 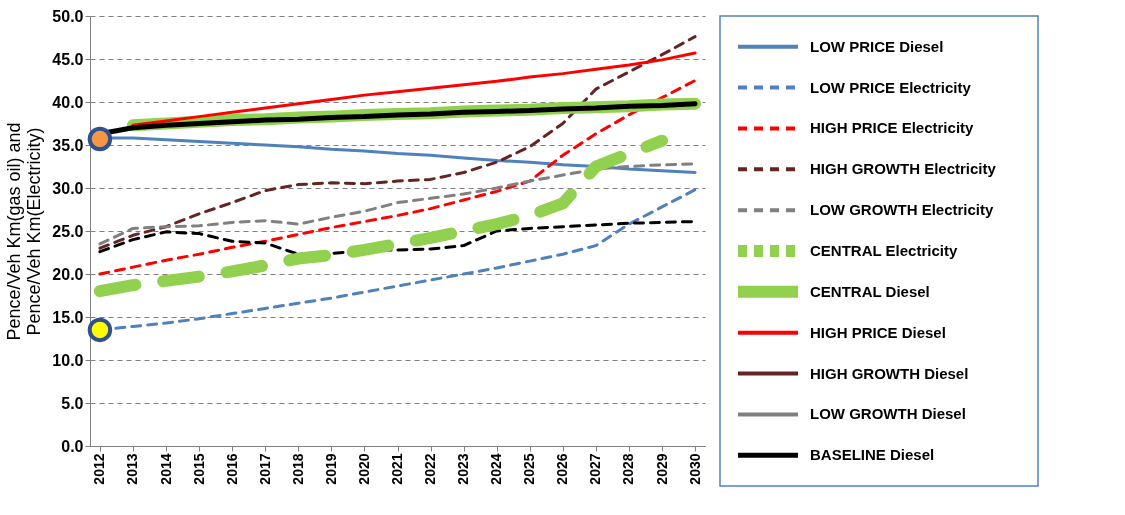 I want to click on y-tick-label: 10.0, so click(x=68, y=360).